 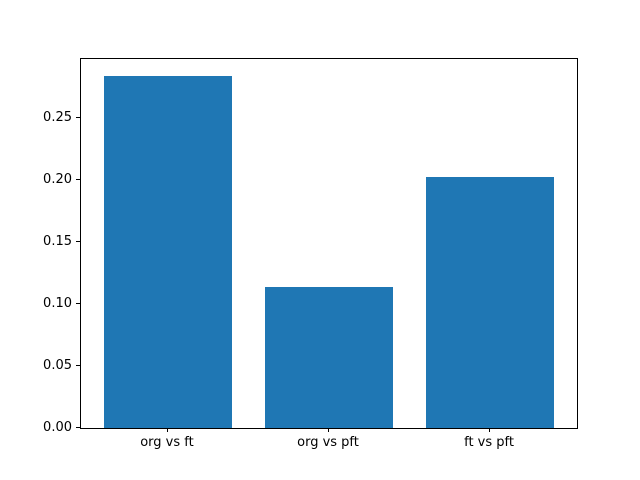 What do you see at coordinates (78, 180) in the screenshot?
I see `y-tick-mark-0.20` at bounding box center [78, 180].